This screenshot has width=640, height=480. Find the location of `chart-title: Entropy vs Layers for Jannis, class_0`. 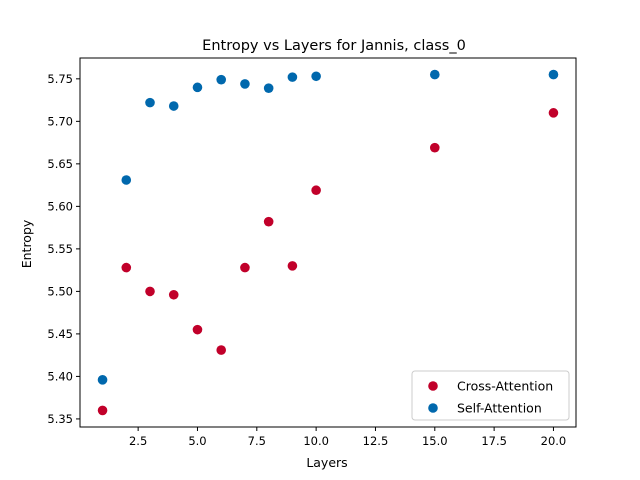

chart-title: Entropy vs Layers for Jannis, class_0 is located at coordinates (334, 46).